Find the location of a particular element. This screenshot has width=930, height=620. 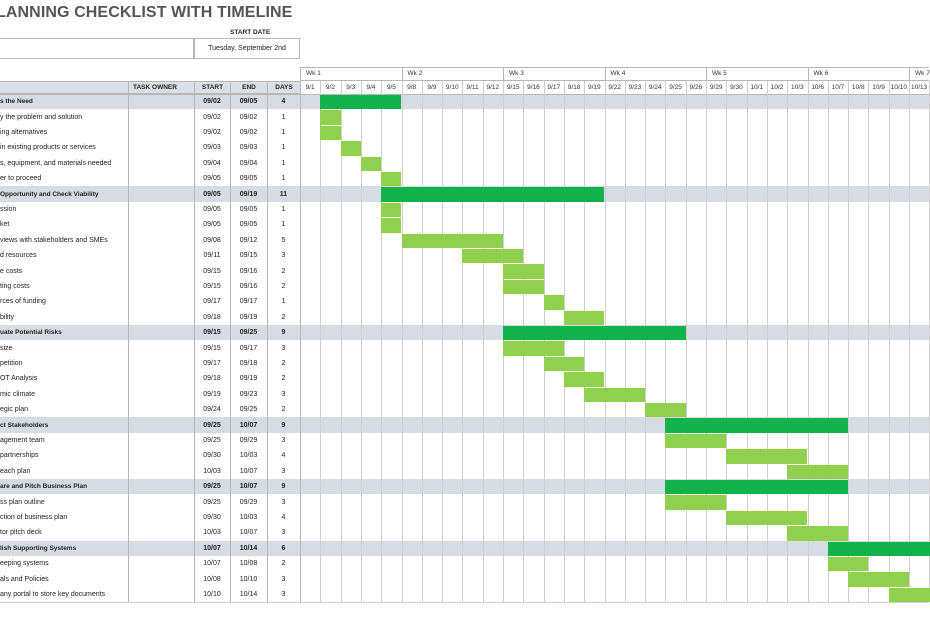

phase-name: ct Stakeholders is located at coordinates (24, 425).